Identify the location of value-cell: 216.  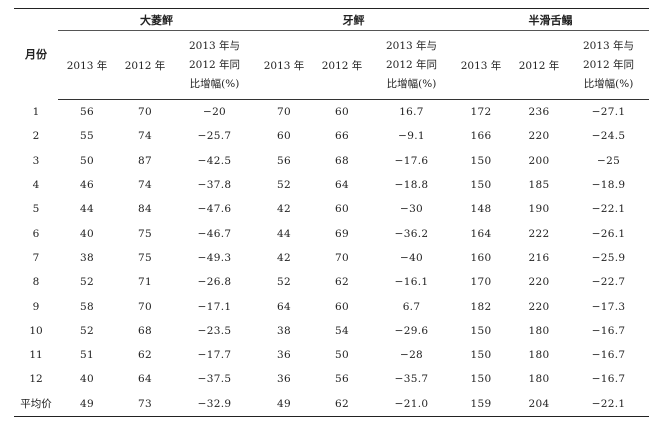
(539, 257).